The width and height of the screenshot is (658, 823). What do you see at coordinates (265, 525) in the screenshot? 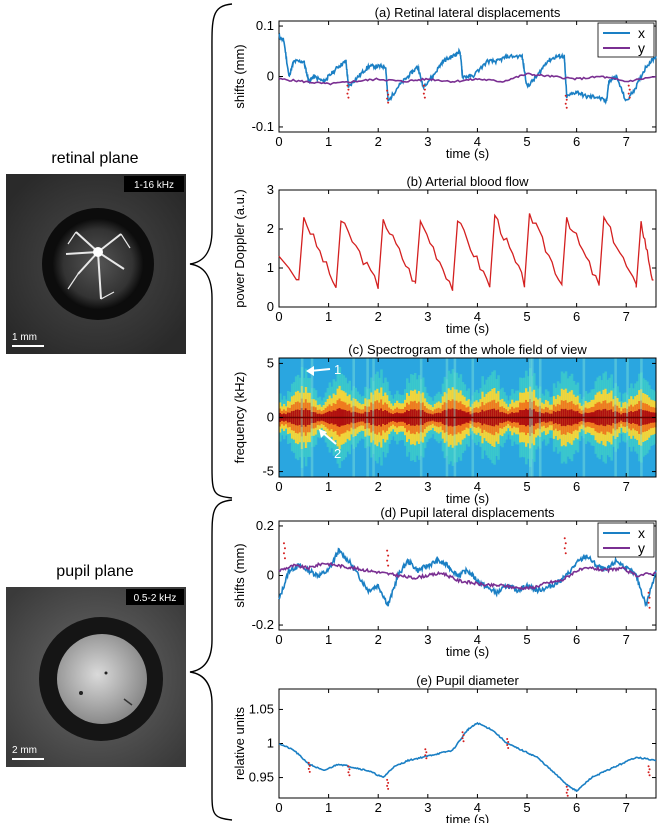
I see `y-tick-label: 0.2` at bounding box center [265, 525].